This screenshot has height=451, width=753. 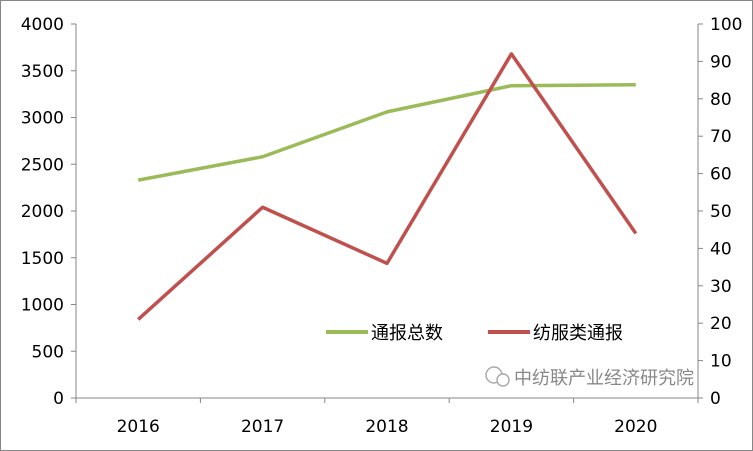 What do you see at coordinates (42, 259) in the screenshot?
I see `left-tick-label: 1500` at bounding box center [42, 259].